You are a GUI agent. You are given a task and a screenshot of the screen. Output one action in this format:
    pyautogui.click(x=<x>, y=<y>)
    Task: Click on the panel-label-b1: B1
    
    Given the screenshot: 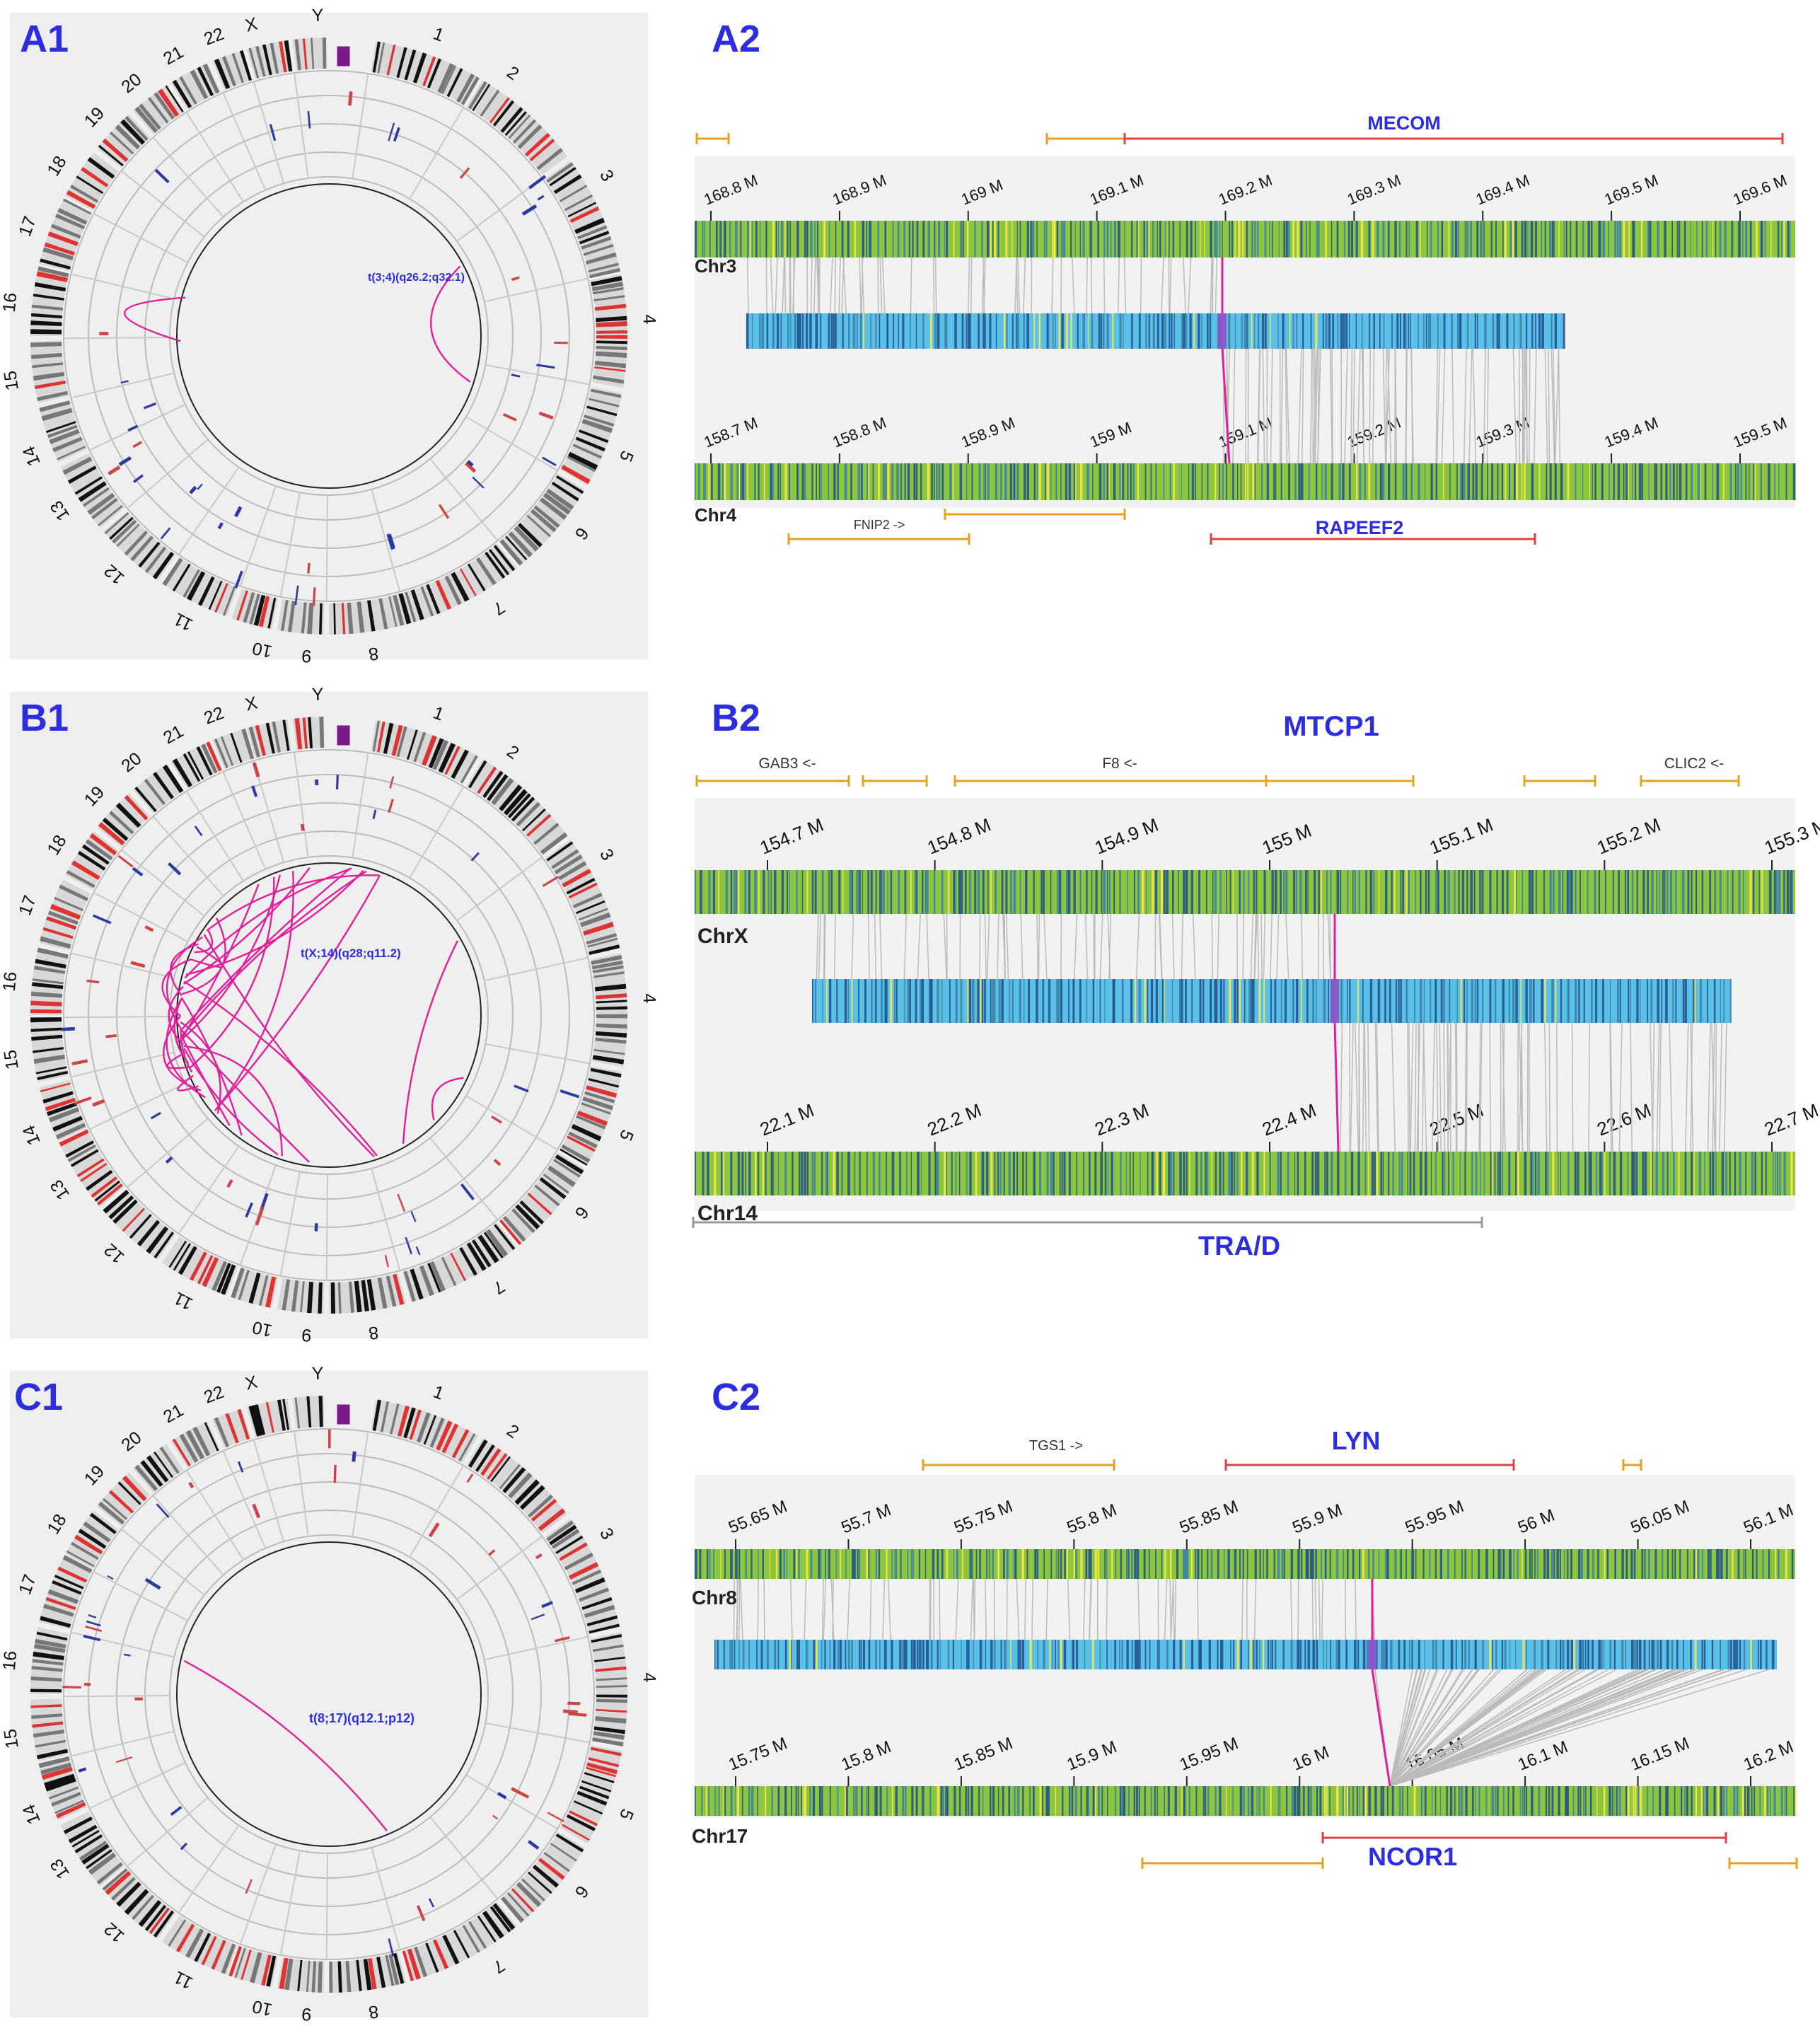 What is the action you would take?
    pyautogui.click(x=44, y=718)
    